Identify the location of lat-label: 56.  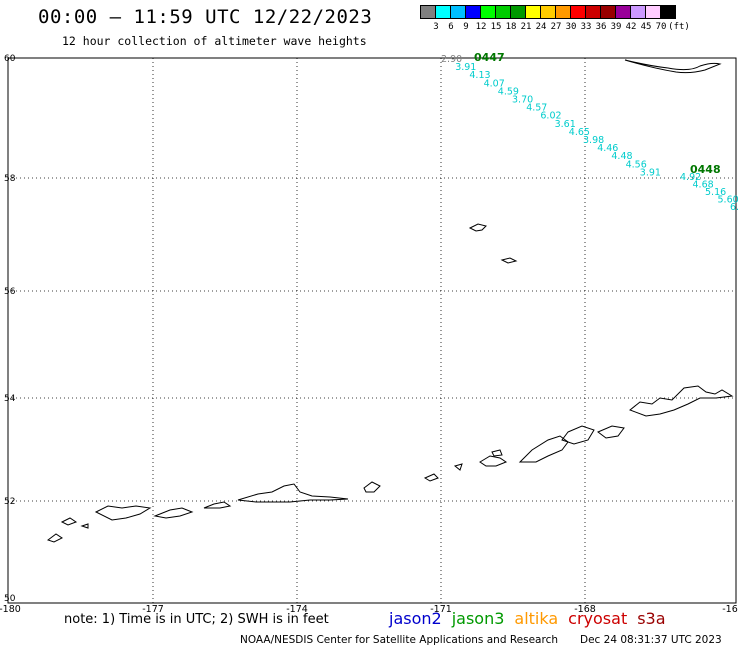
(10, 292).